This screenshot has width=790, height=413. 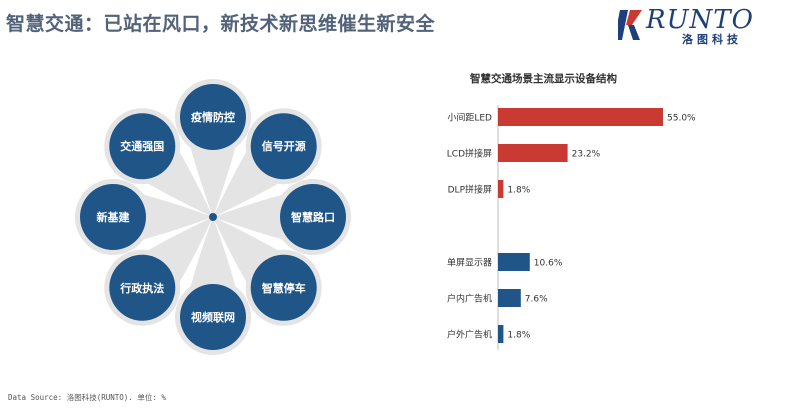 I want to click on flower-petal-label: 疫情防控, so click(x=213, y=117).